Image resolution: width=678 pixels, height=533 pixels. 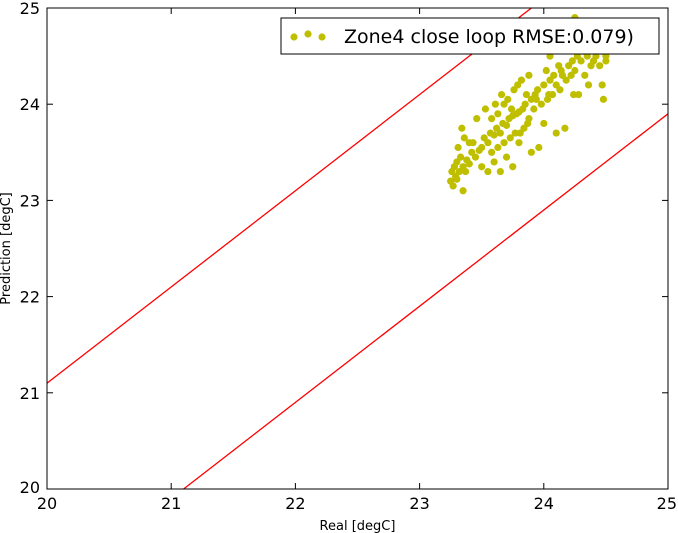 I want to click on x-tick-label: 20, so click(x=47, y=503).